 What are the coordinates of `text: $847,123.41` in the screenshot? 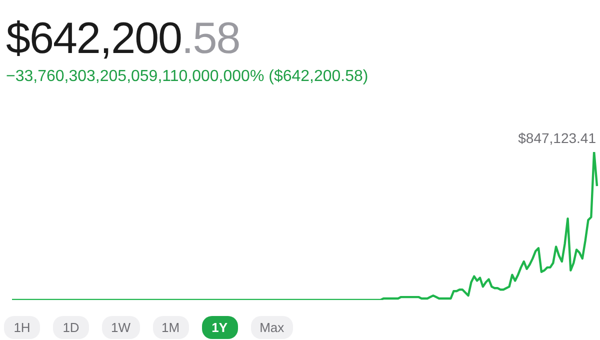 It's located at (557, 138).